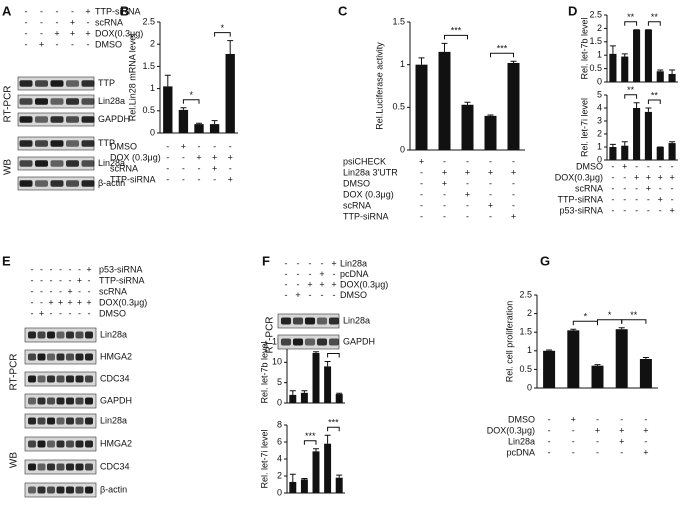 The image size is (683, 505). I want to click on y-tick-label: 0, so click(279, 492).